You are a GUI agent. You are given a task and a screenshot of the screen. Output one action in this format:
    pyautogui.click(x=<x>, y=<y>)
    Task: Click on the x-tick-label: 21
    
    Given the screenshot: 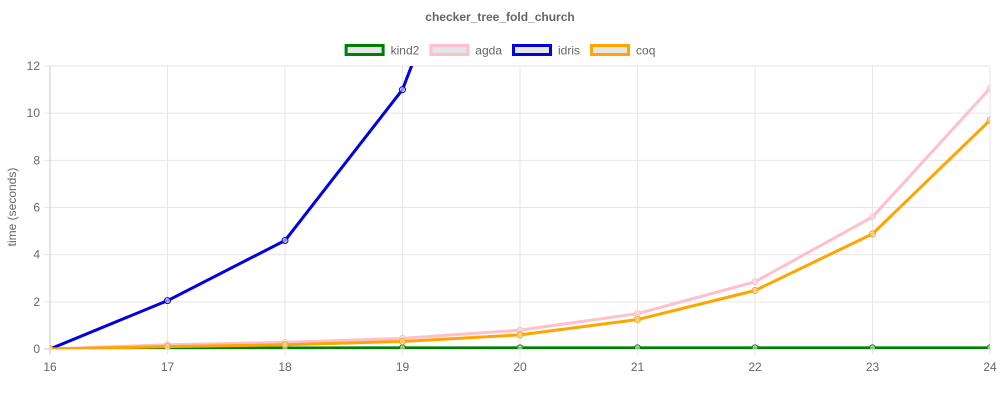 What is the action you would take?
    pyautogui.click(x=638, y=367)
    